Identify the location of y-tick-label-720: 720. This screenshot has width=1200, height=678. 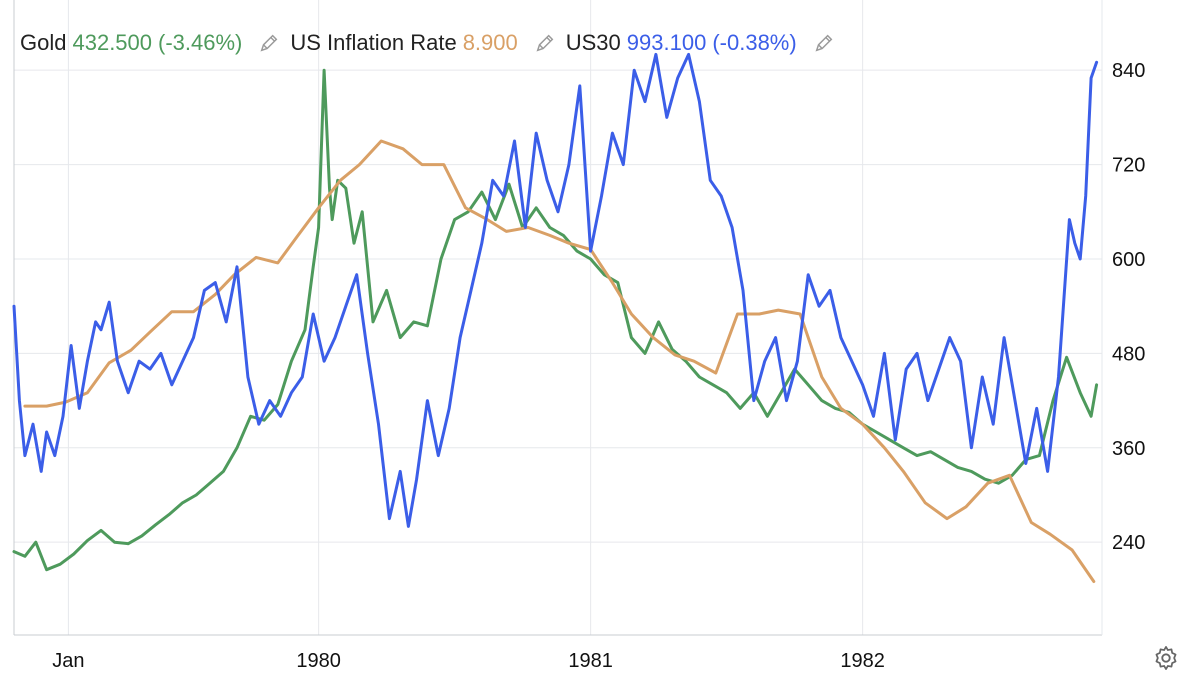
(1128, 166).